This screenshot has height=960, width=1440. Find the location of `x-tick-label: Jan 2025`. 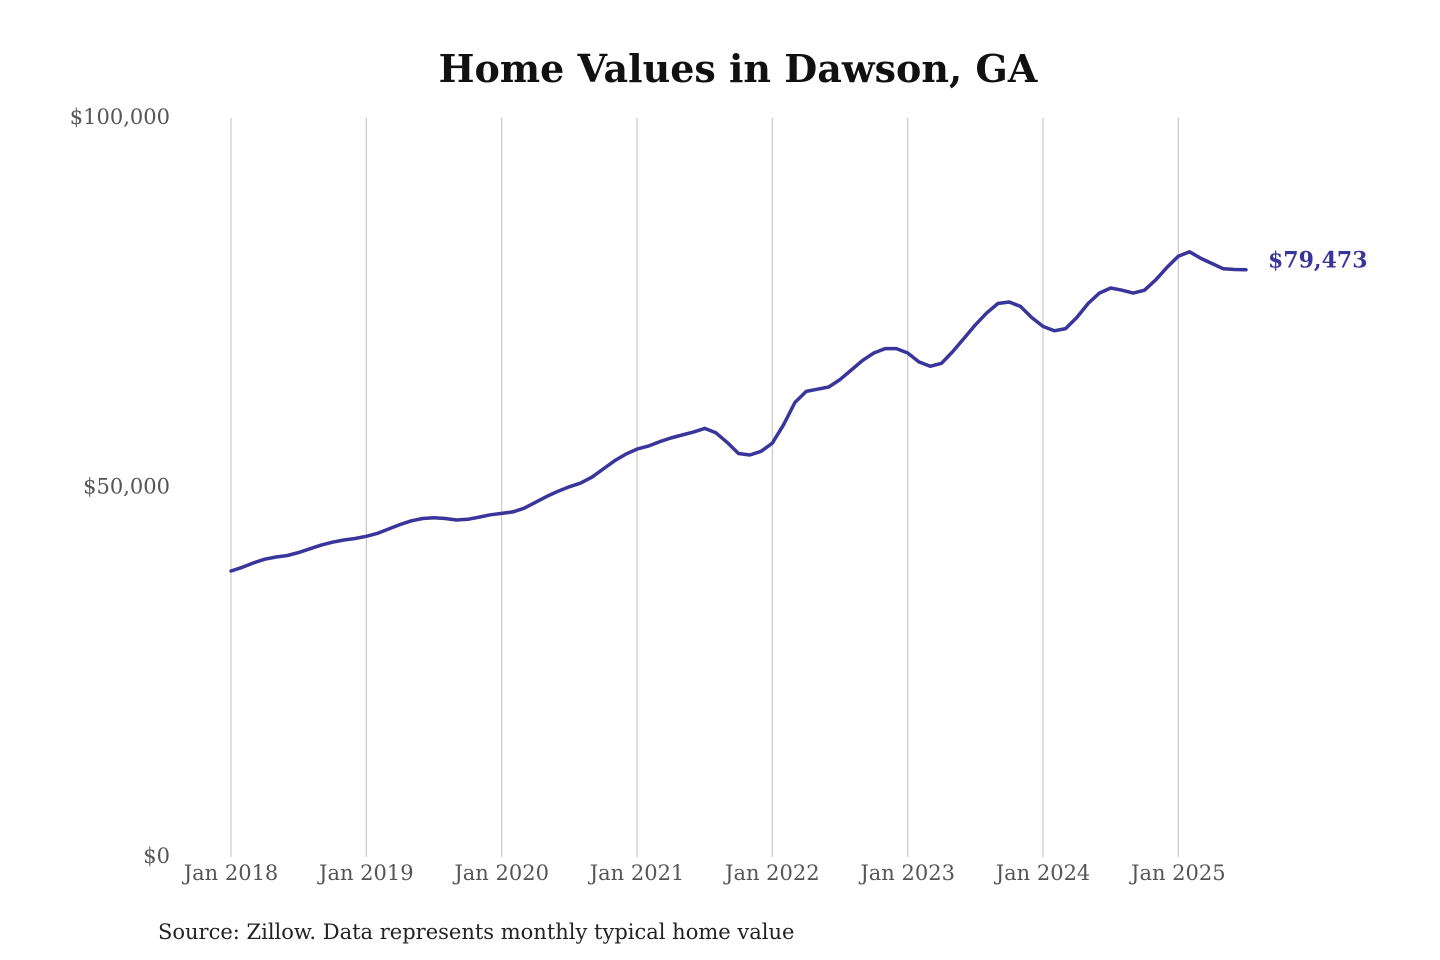

x-tick-label: Jan 2025 is located at coordinates (1177, 873).